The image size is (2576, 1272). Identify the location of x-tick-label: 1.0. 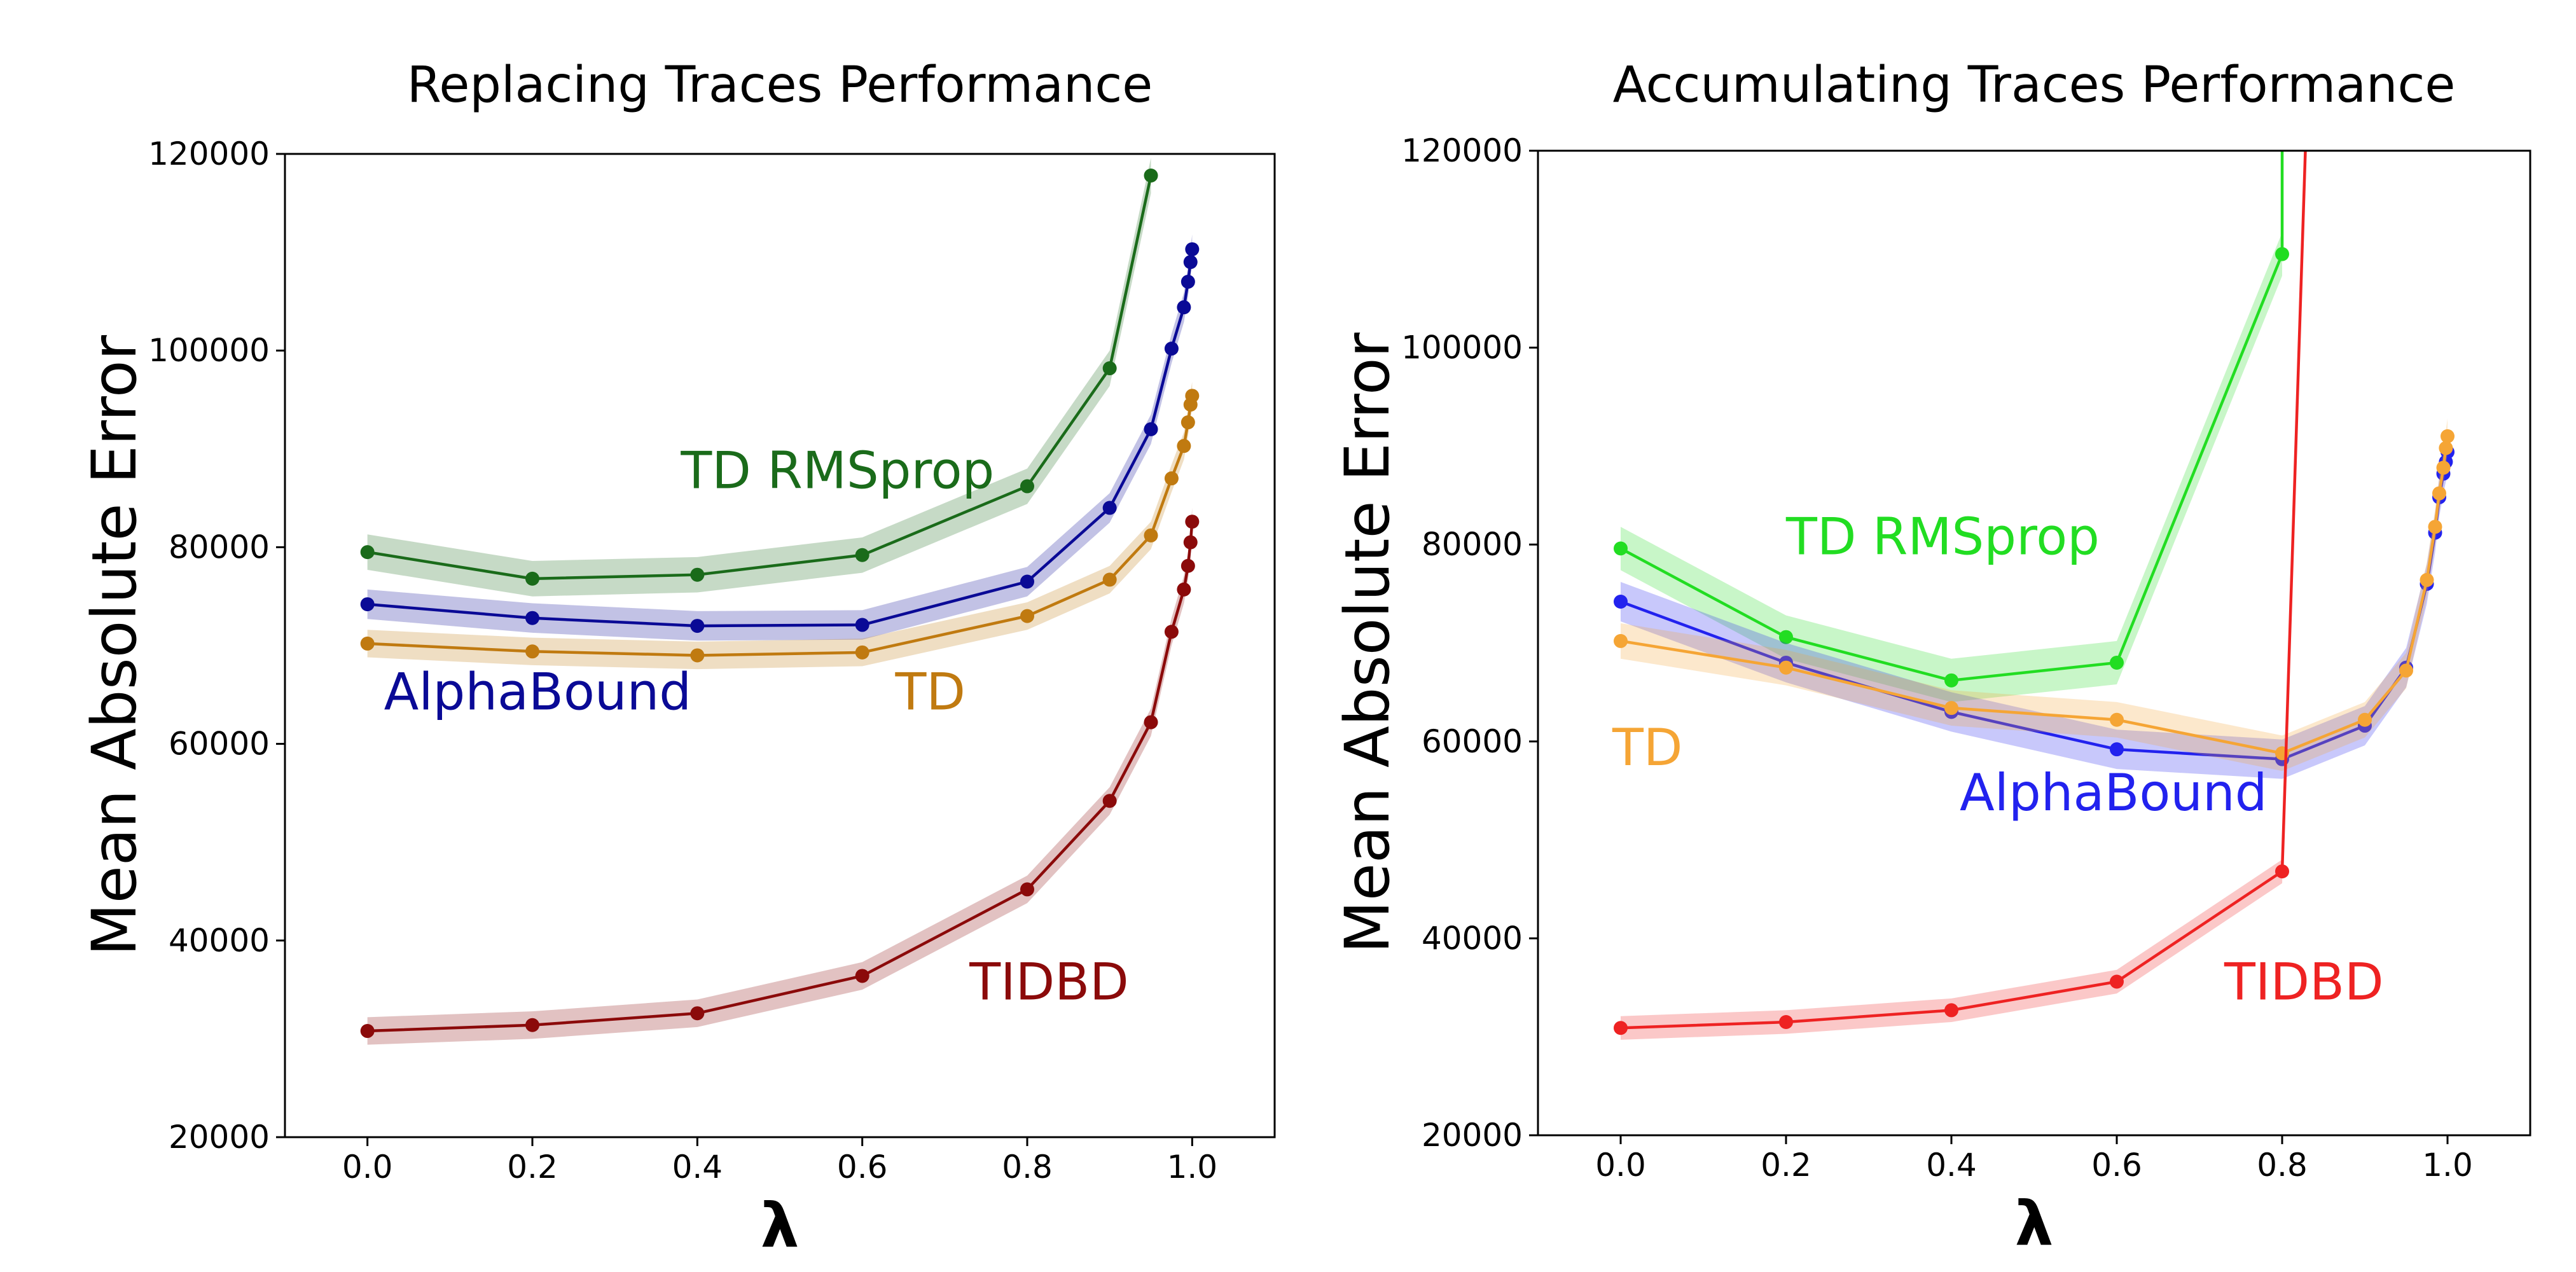
(1192, 1168).